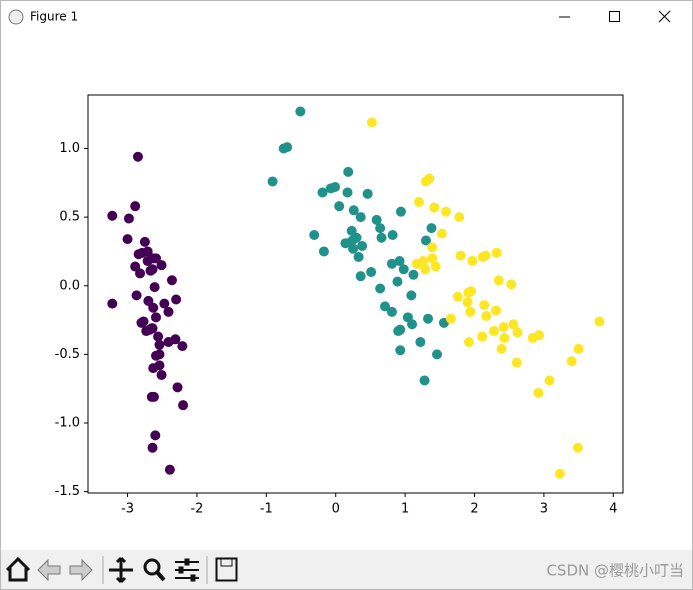 This screenshot has height=590, width=693. I want to click on y-tick-label: 1.0, so click(69, 148).